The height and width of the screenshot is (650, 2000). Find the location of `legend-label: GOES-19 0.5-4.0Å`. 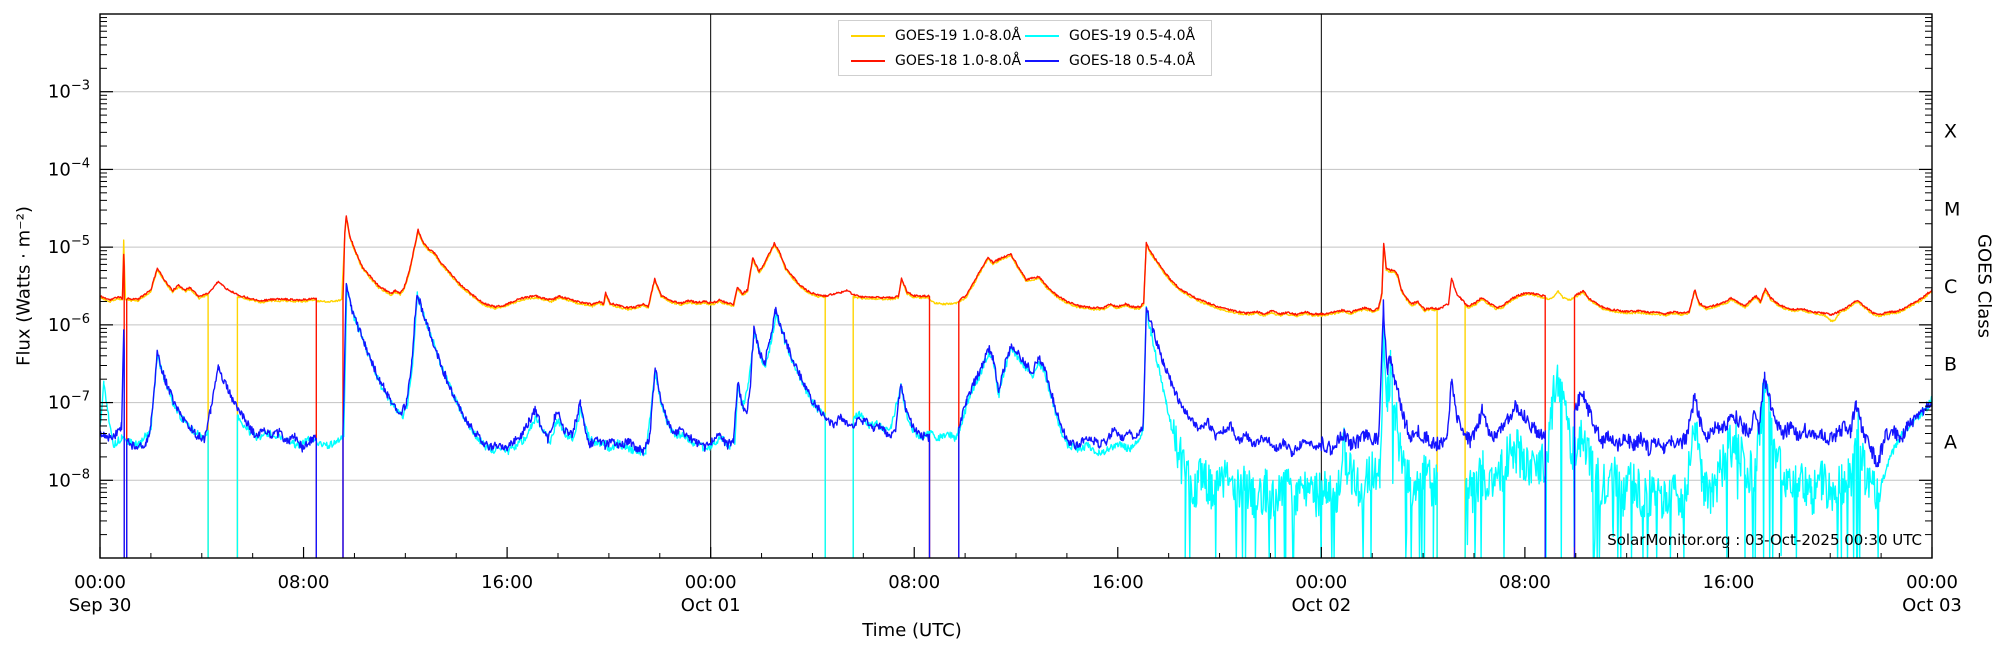

legend-label: GOES-19 0.5-4.0Å is located at coordinates (1132, 35).